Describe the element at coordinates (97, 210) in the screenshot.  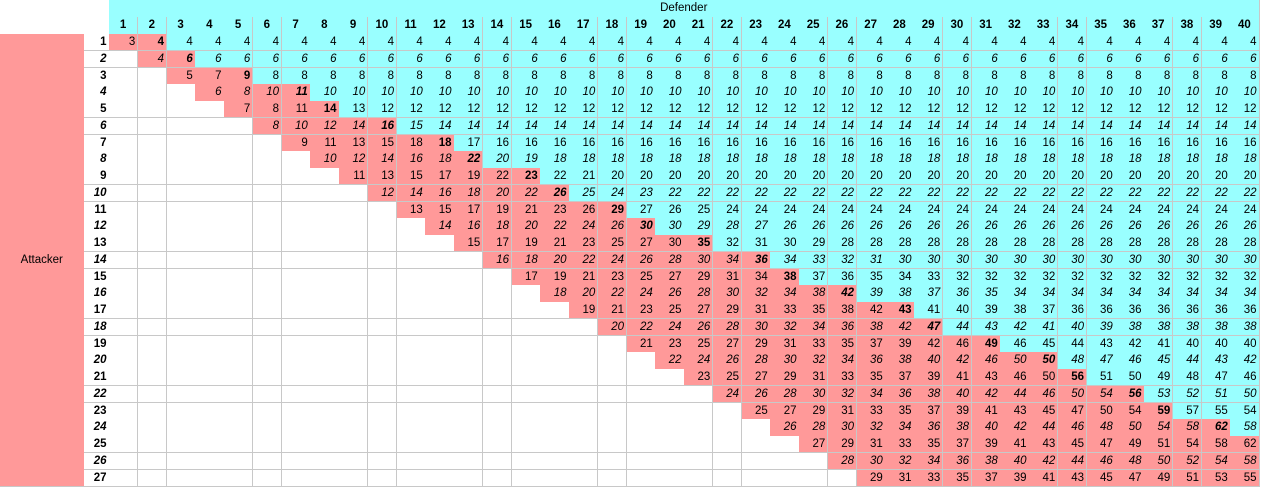
I see `row-header: 11` at that location.